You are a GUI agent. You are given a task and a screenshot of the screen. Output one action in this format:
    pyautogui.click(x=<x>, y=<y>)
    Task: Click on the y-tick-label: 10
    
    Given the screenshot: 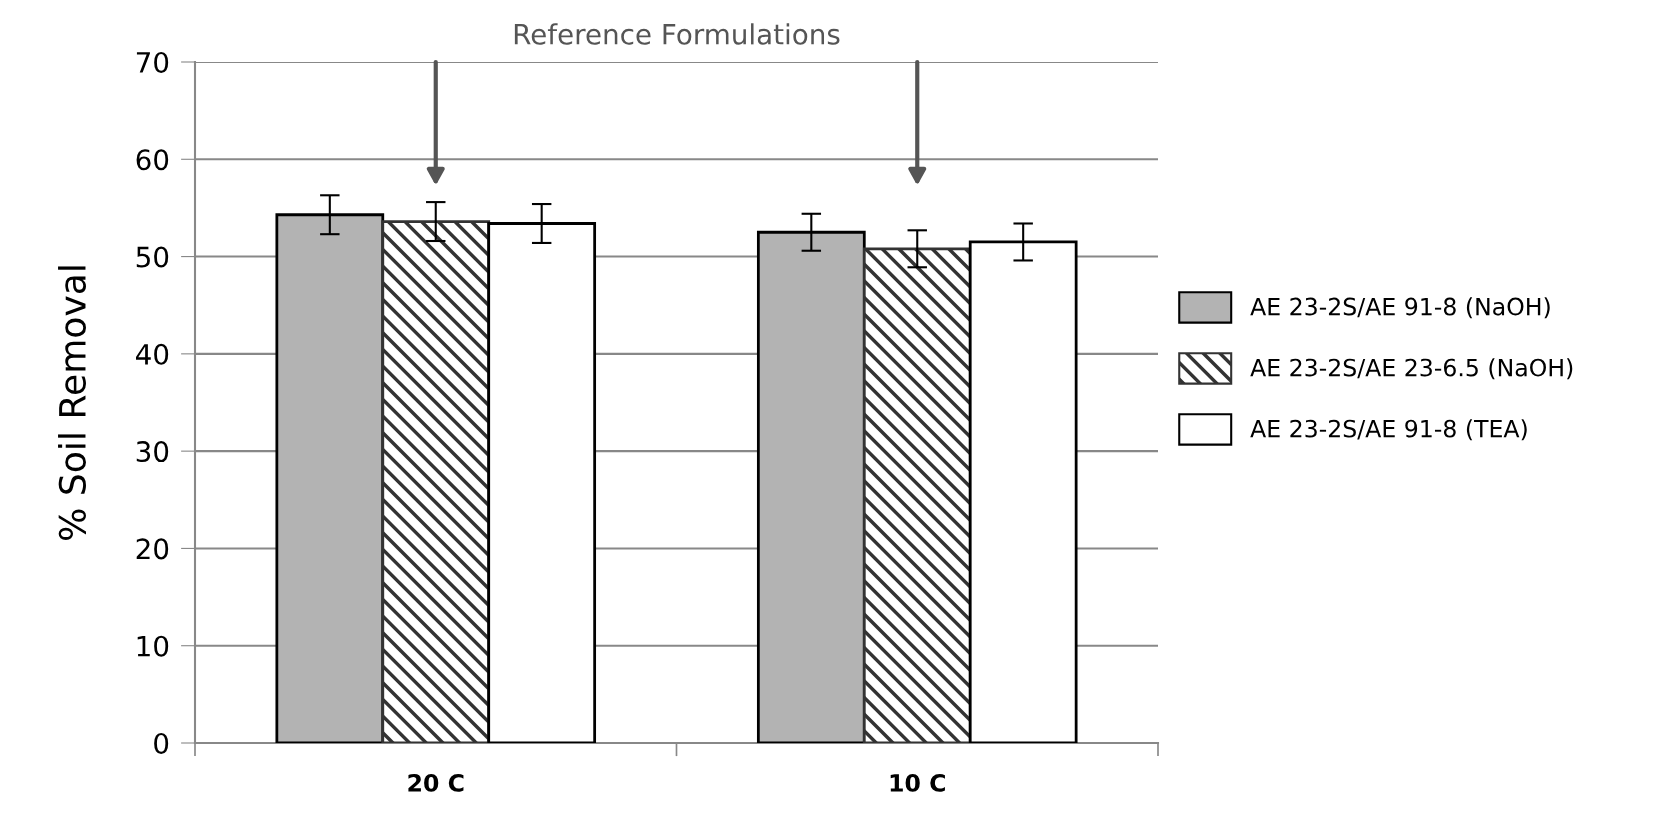 What is the action you would take?
    pyautogui.click(x=153, y=646)
    